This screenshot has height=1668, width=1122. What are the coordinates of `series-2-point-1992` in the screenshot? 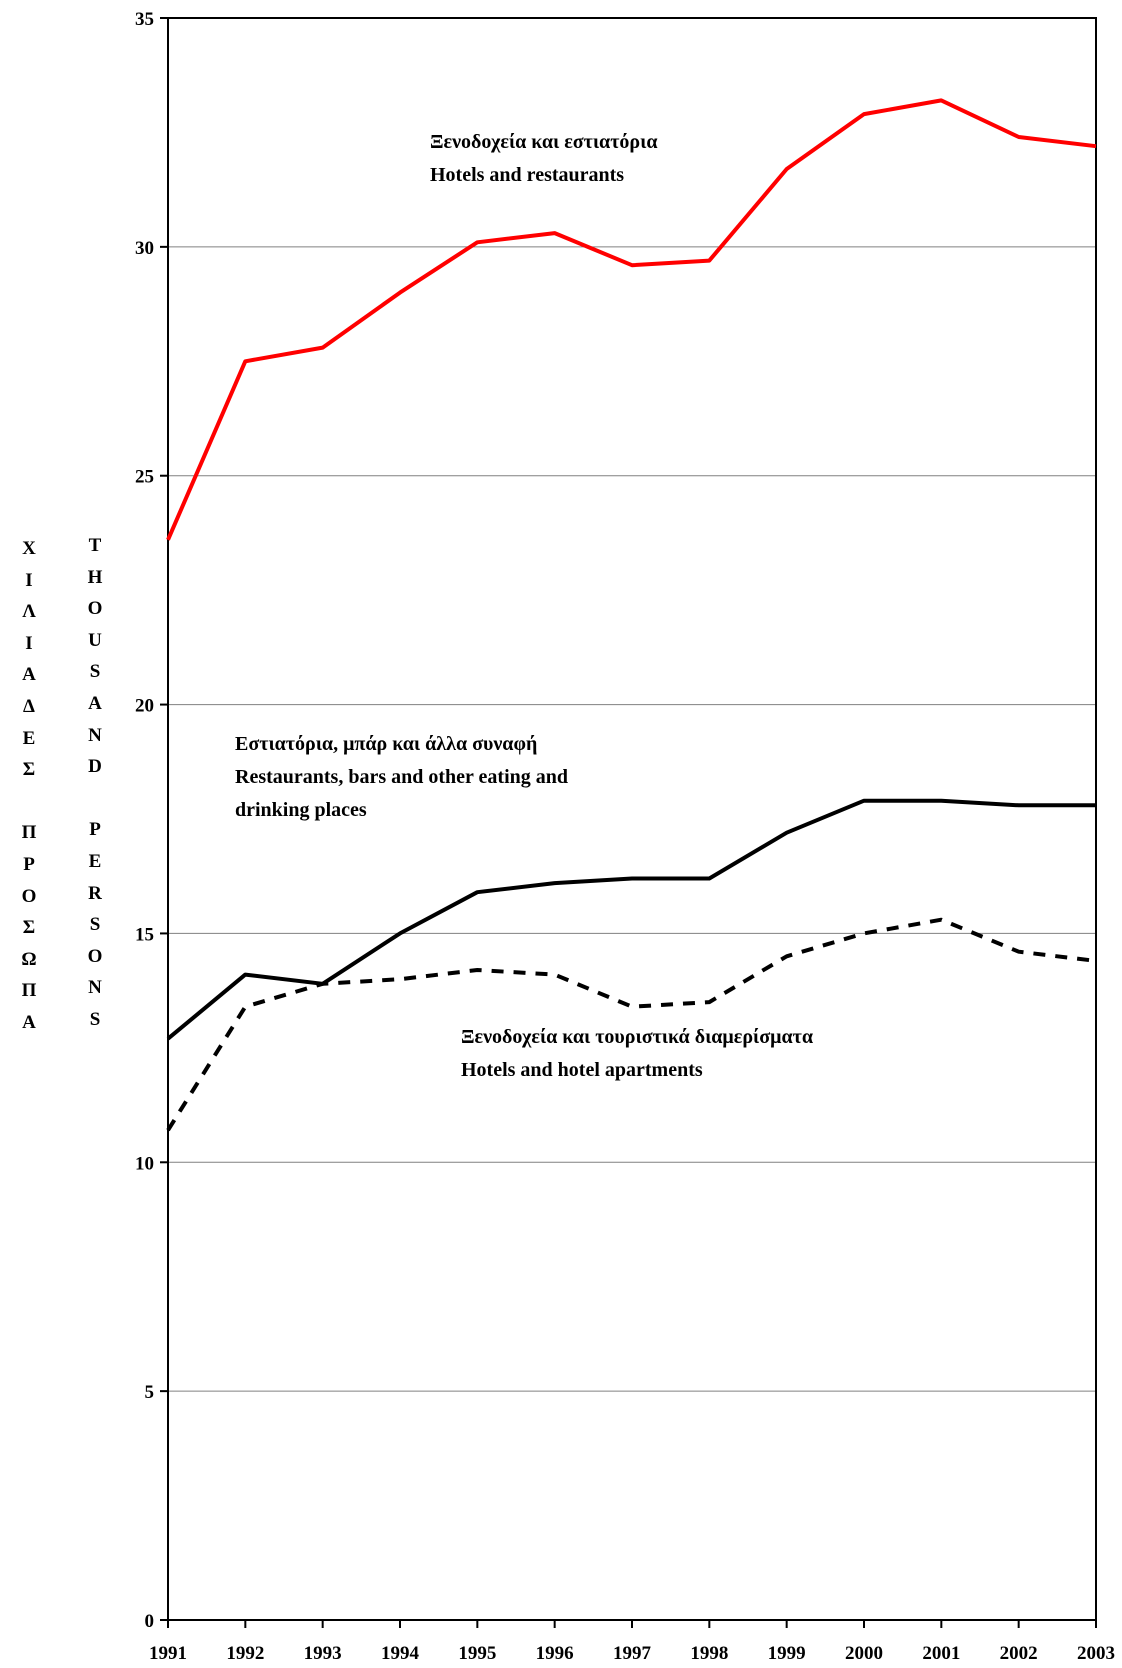 It's located at (245, 975).